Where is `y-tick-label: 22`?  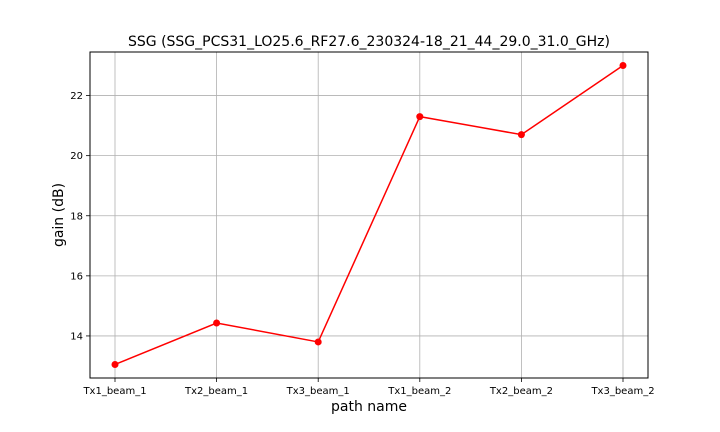
y-tick-label: 22 is located at coordinates (76, 96).